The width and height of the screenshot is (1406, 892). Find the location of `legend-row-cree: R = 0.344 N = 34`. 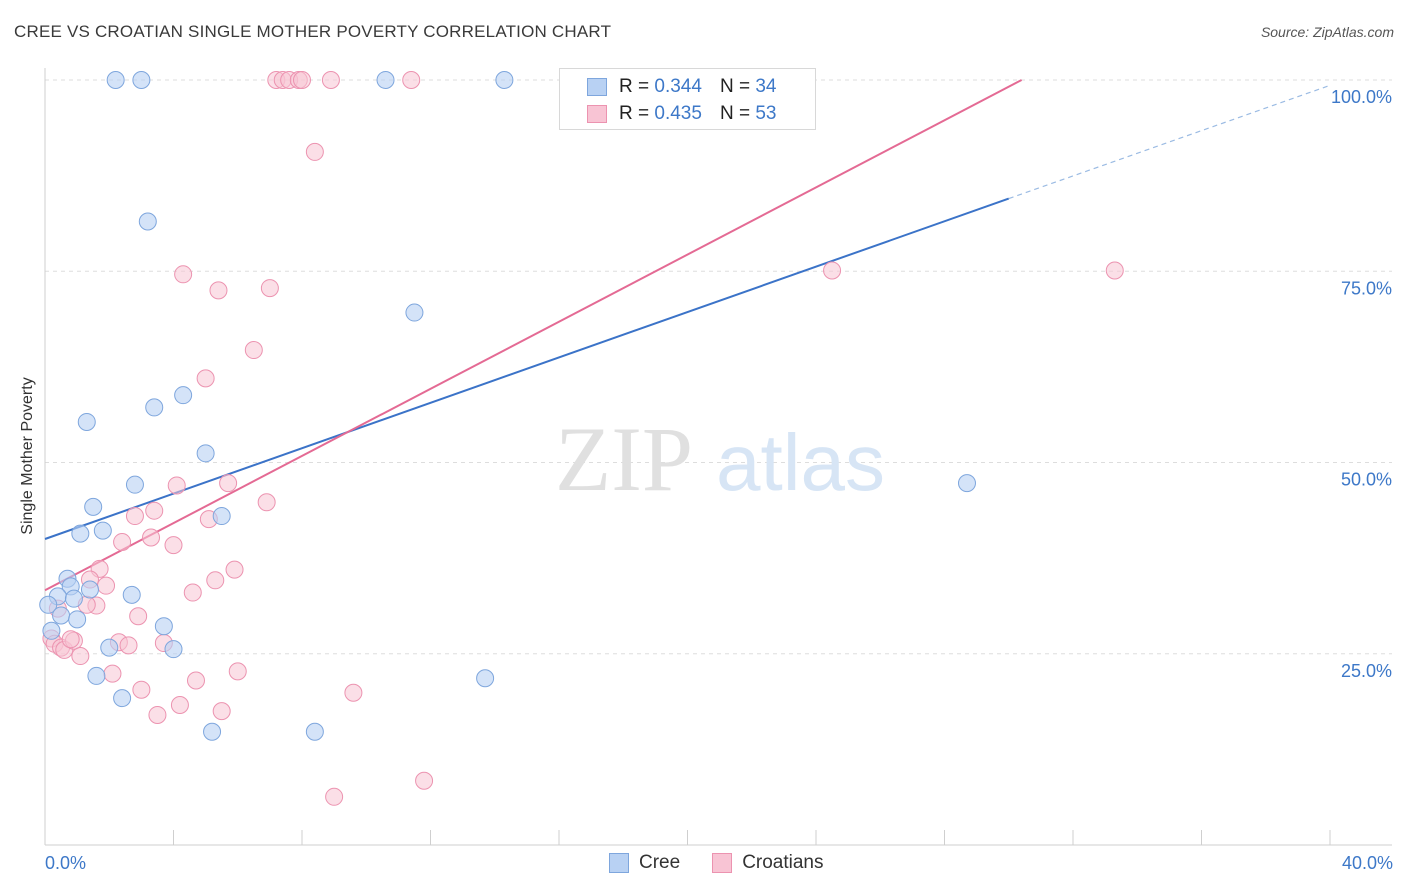

legend-row-cree: R = 0.344 N = 34 is located at coordinates (668, 87).